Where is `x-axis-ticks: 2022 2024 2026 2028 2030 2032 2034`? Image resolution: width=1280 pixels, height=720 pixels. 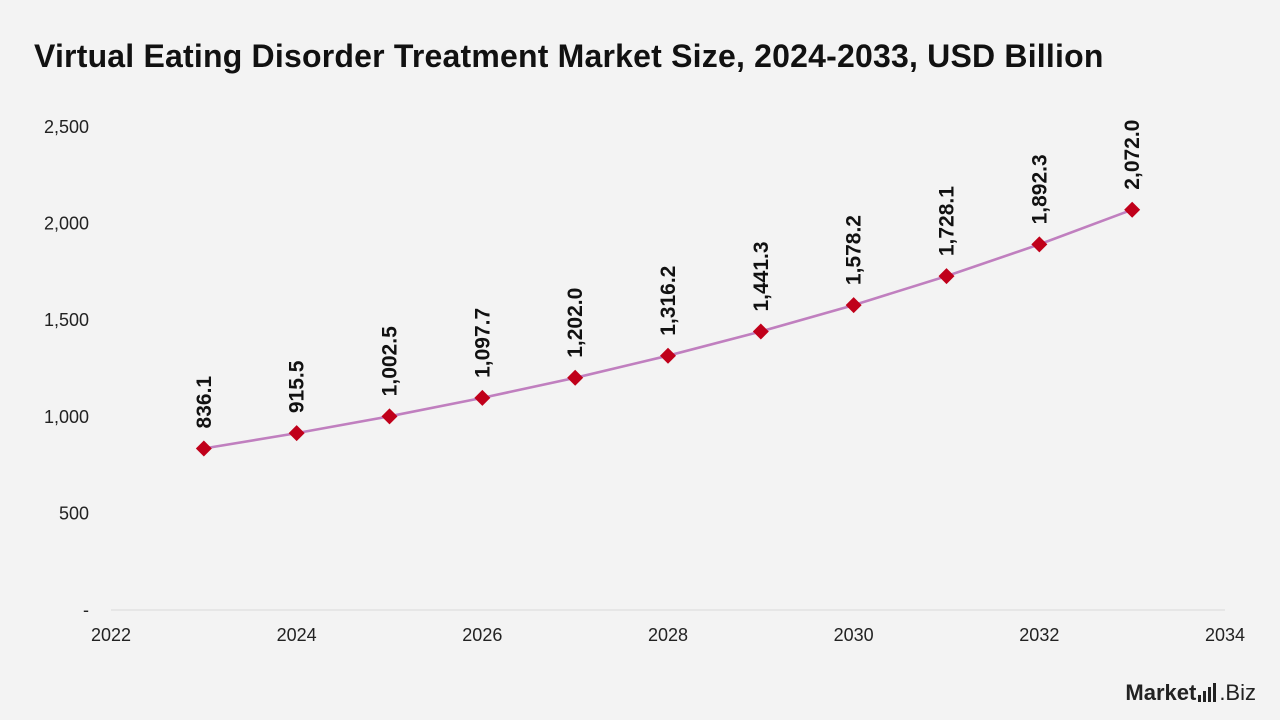 x-axis-ticks: 2022 2024 2026 2028 2030 2032 2034 is located at coordinates (668, 635).